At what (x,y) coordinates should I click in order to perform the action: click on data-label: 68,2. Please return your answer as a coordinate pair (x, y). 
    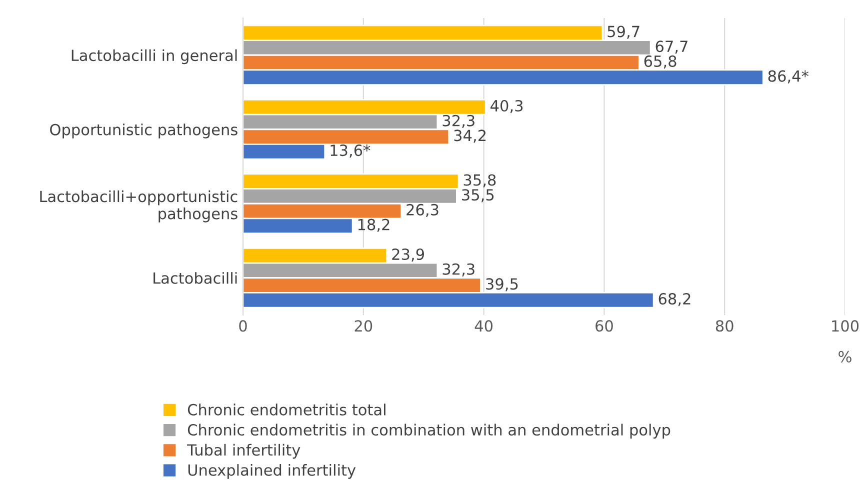
    Looking at the image, I should click on (674, 299).